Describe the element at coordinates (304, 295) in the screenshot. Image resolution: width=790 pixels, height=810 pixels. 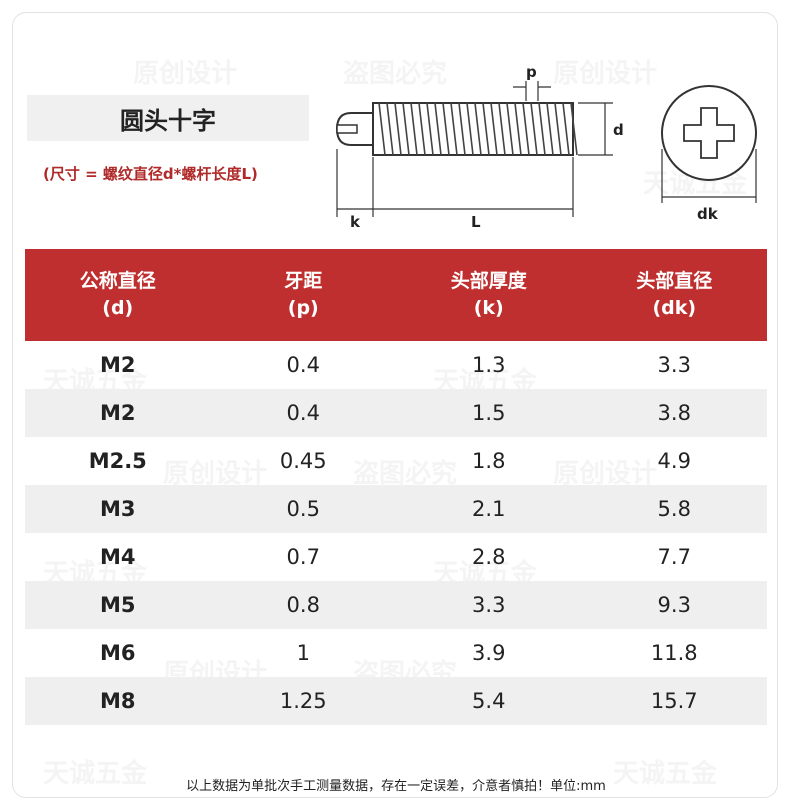
I see `column-header: 牙距 (p)` at that location.